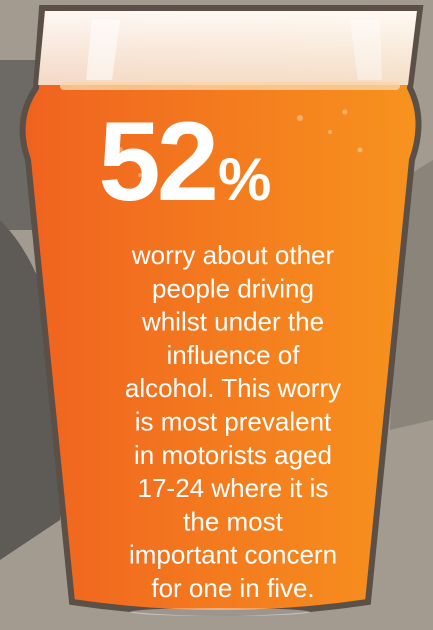 Image resolution: width=433 pixels, height=630 pixels. Describe the element at coordinates (233, 455) in the screenshot. I see `body-line: in motorists aged` at that location.